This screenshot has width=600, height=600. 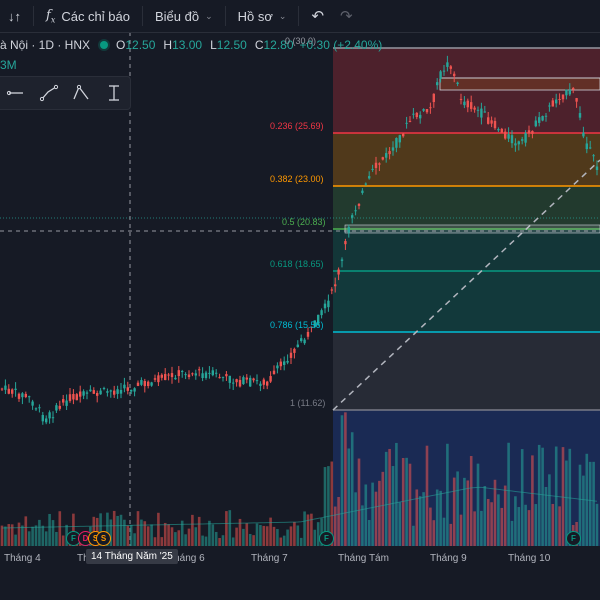 What do you see at coordinates (45, 45) in the screenshot?
I see `symbol-name: à Nội · 1D · HNX` at bounding box center [45, 45].